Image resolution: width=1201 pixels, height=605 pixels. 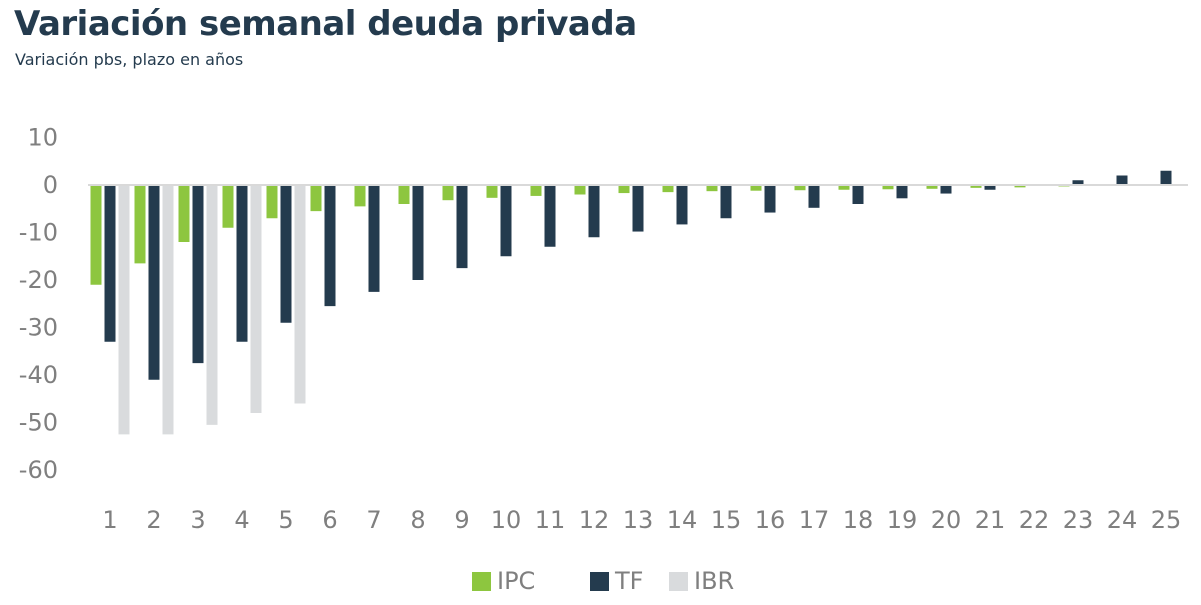 I want to click on x-tick-label: 1, so click(x=109, y=520).